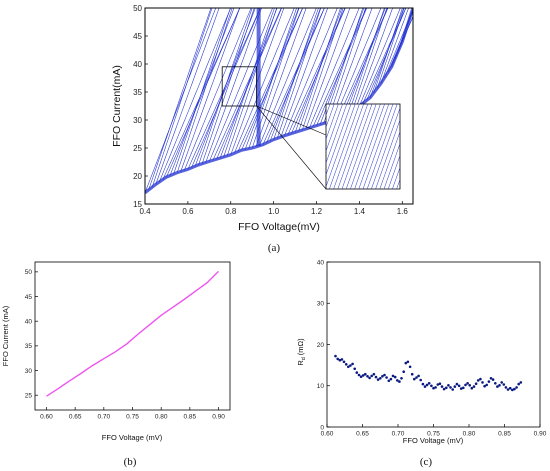  Describe the element at coordinates (540, 434) in the screenshot. I see `c-xtick-label-6: 0.90` at that location.